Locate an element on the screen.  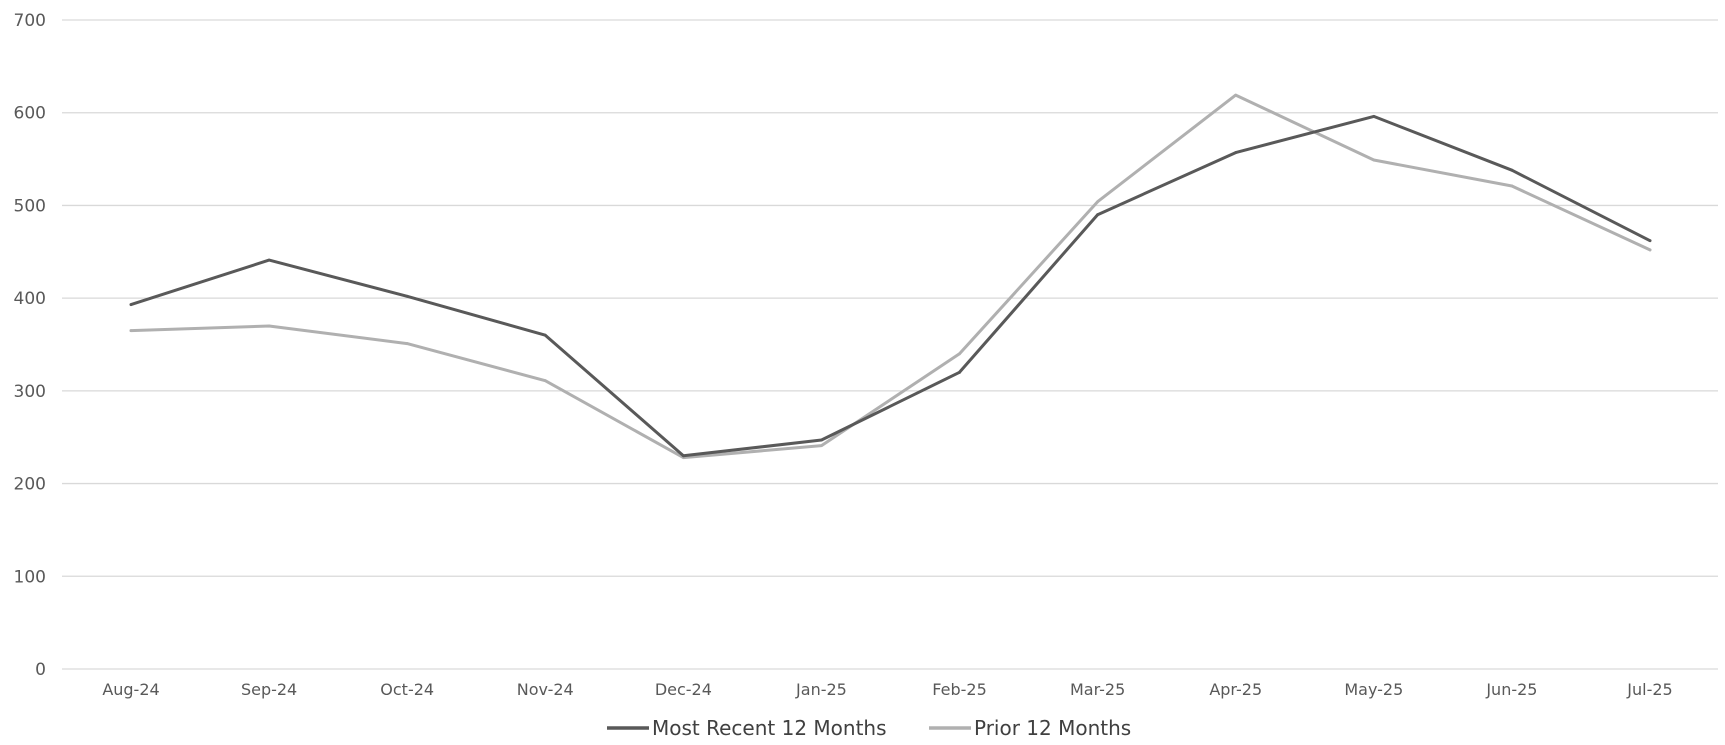
x-tick-label: Apr-25 is located at coordinates (1235, 689).